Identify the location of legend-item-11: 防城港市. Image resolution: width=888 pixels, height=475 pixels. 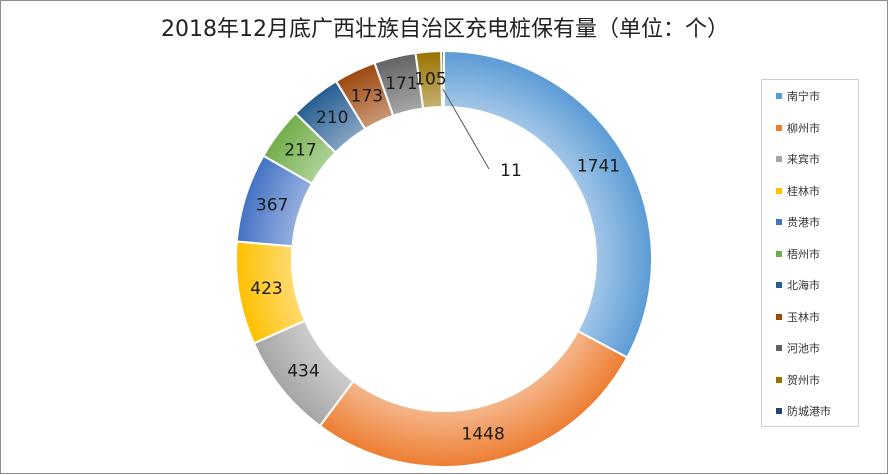
(803, 411).